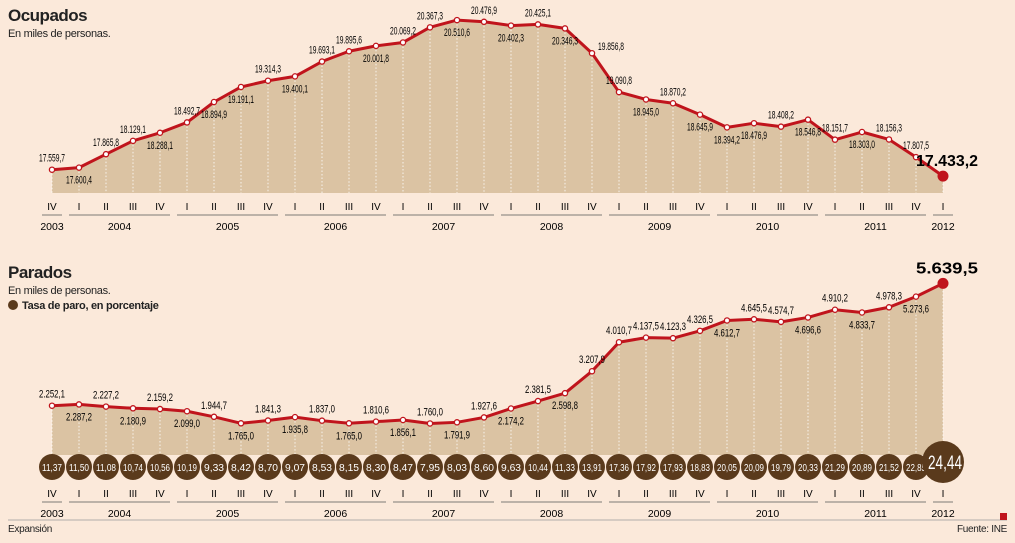  I want to click on data-label: 1.765,0, so click(241, 436).